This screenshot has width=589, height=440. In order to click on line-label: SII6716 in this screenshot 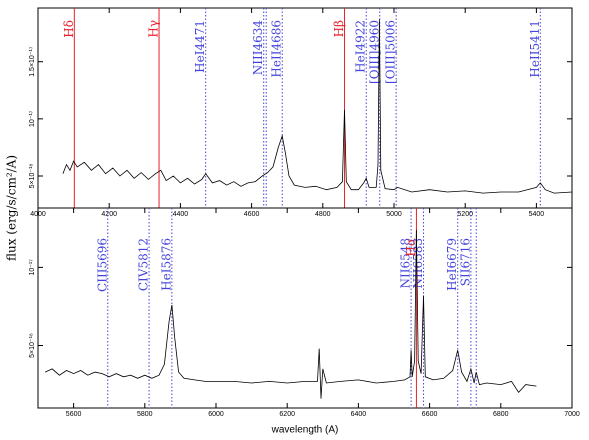, I will do `click(465, 262)`.